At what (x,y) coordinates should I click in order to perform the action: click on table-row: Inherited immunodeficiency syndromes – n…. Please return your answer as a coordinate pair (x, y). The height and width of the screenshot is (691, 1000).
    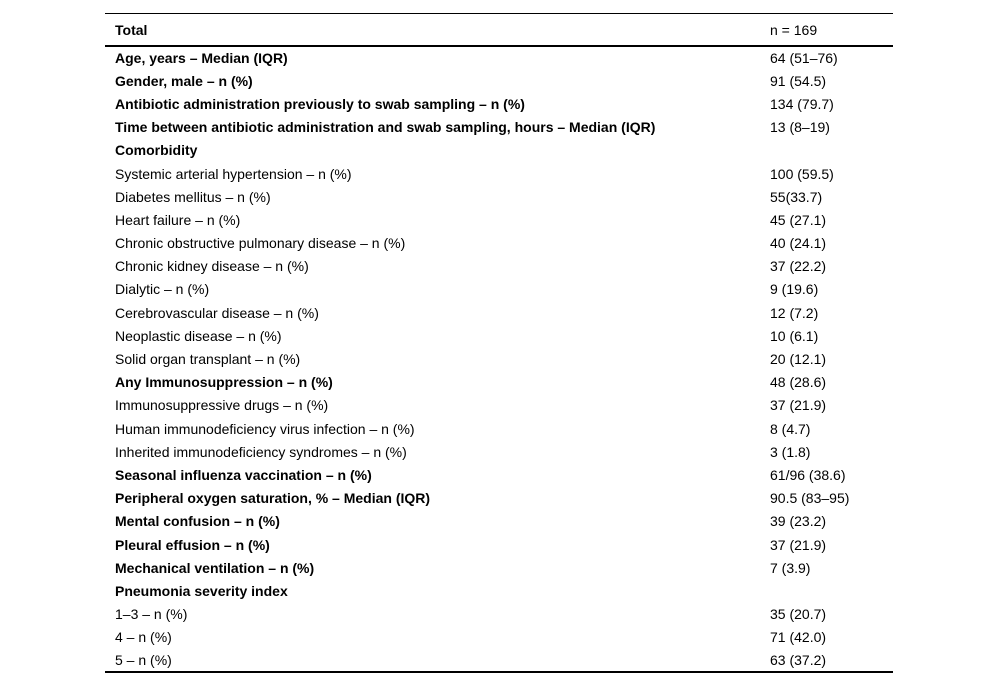
    Looking at the image, I should click on (499, 451).